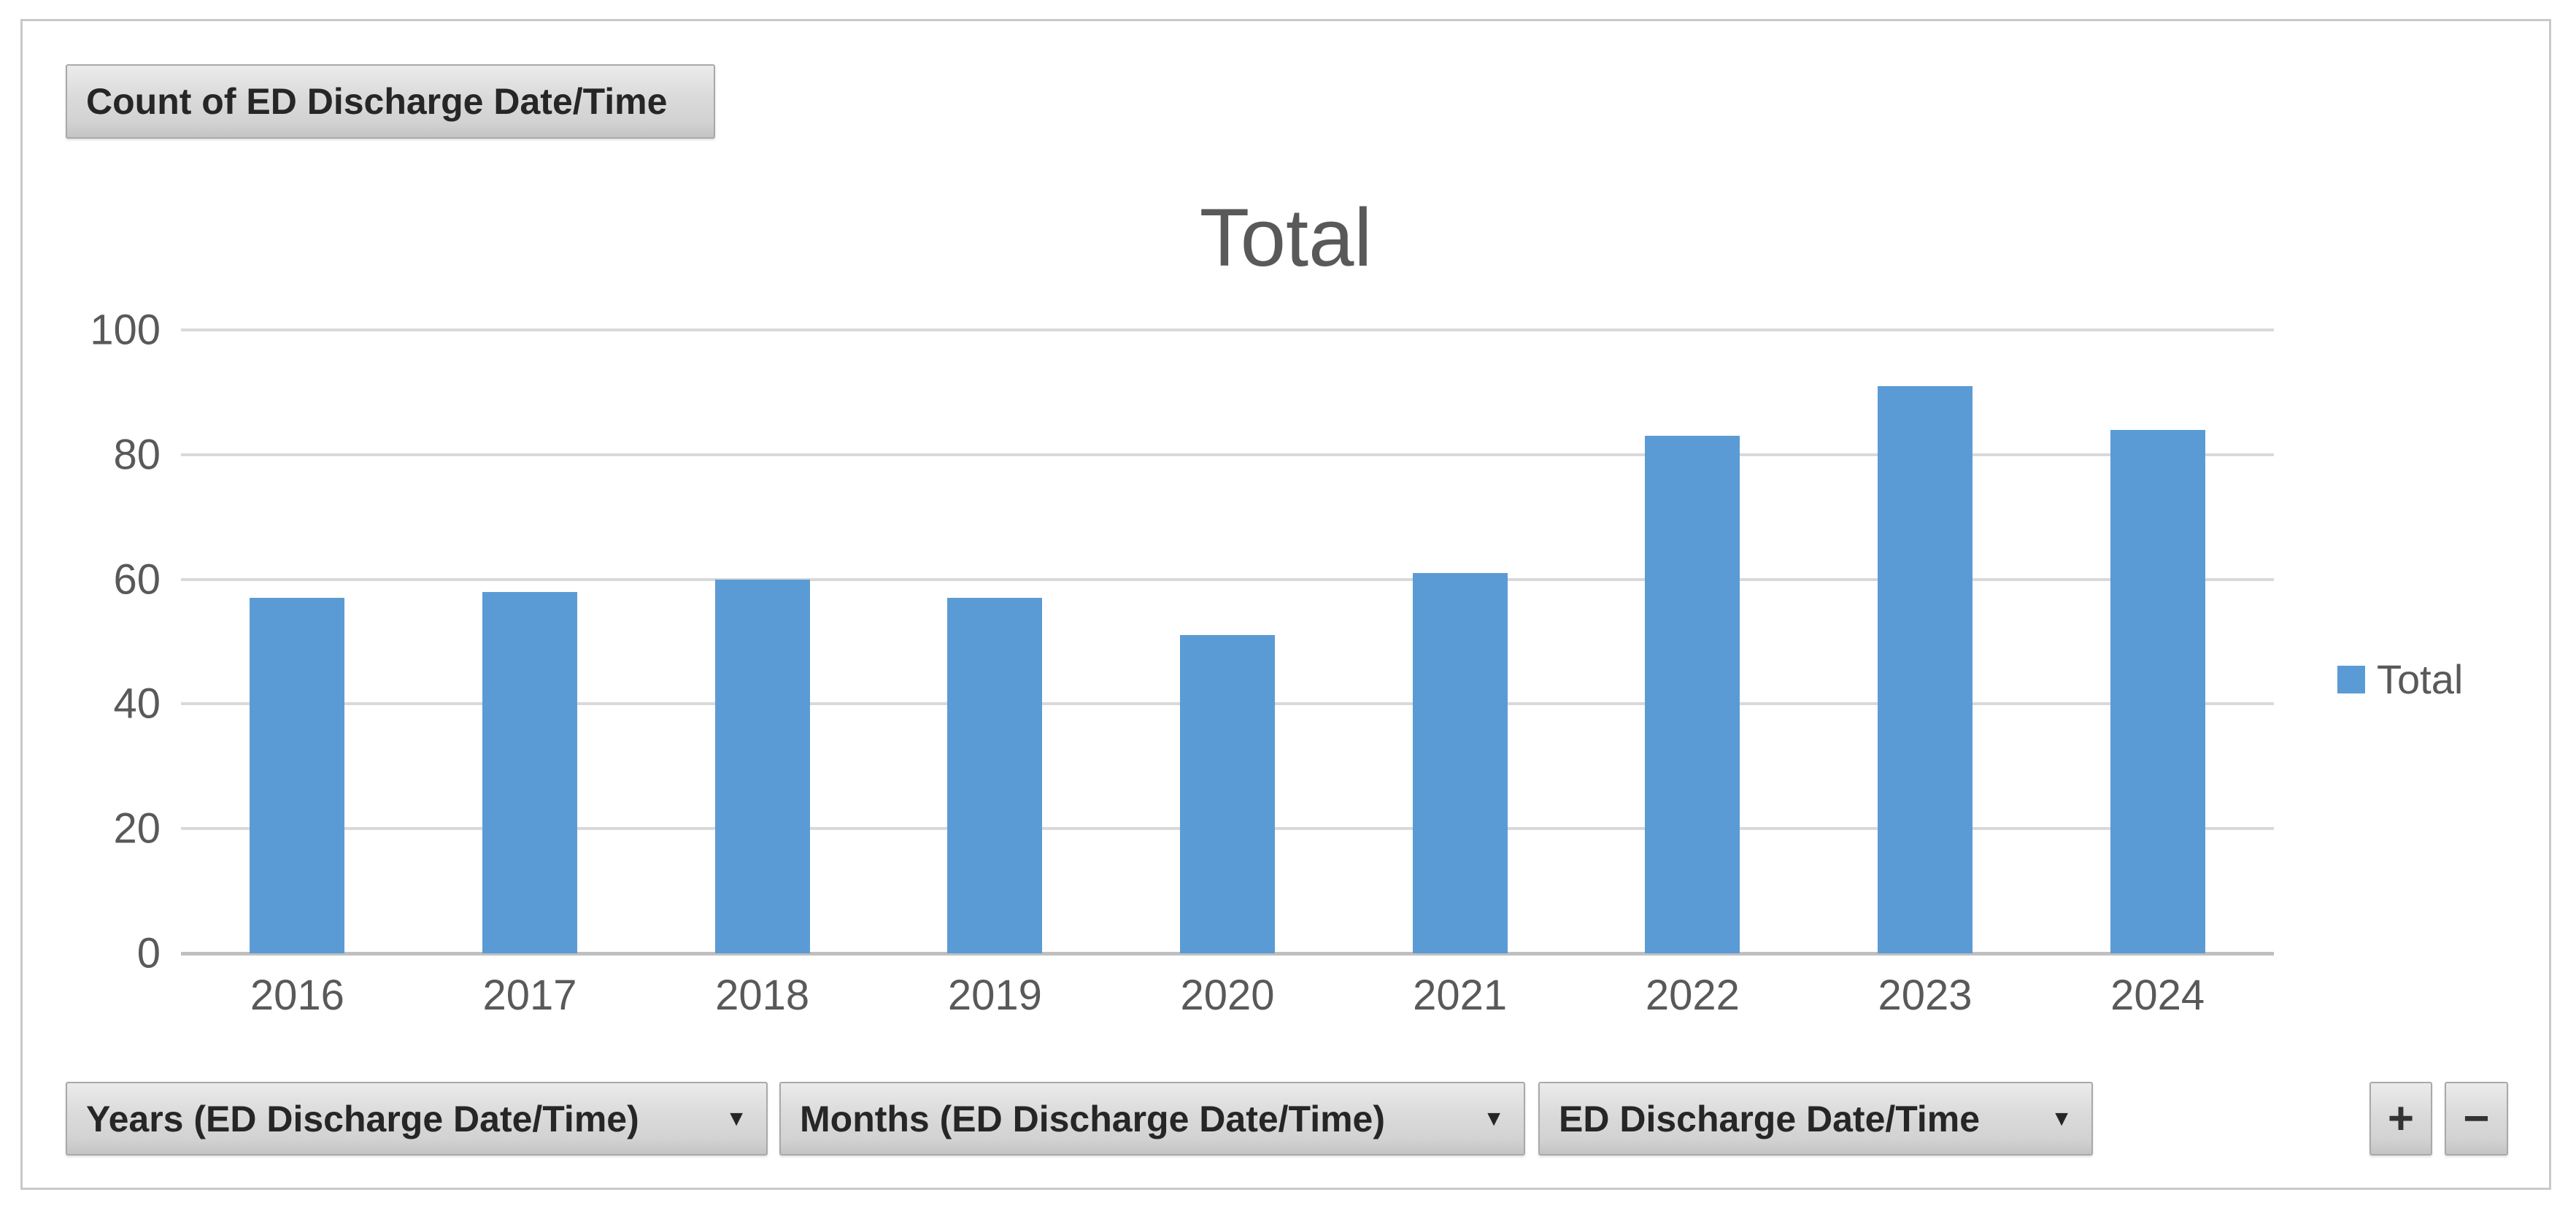 Image resolution: width=2576 pixels, height=1211 pixels. What do you see at coordinates (137, 455) in the screenshot?
I see `y-tick-label: 80` at bounding box center [137, 455].